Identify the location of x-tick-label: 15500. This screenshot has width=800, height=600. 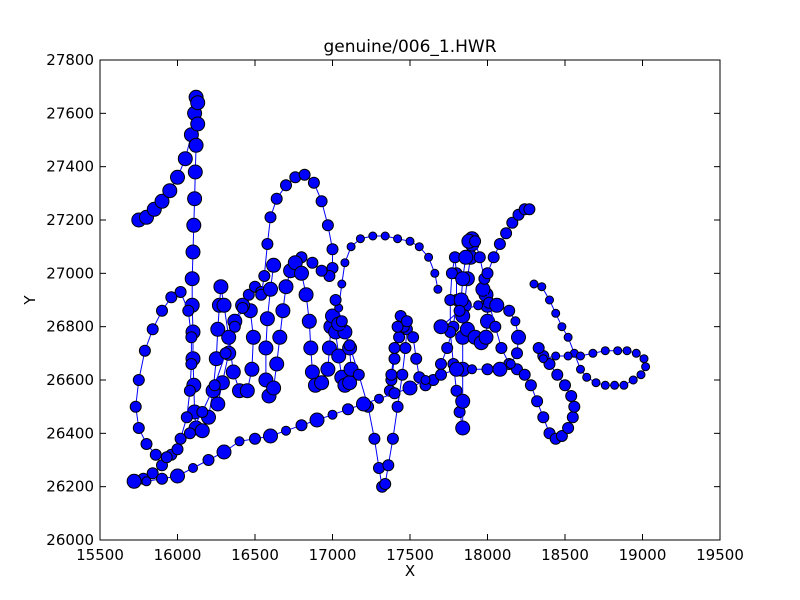
(100, 555).